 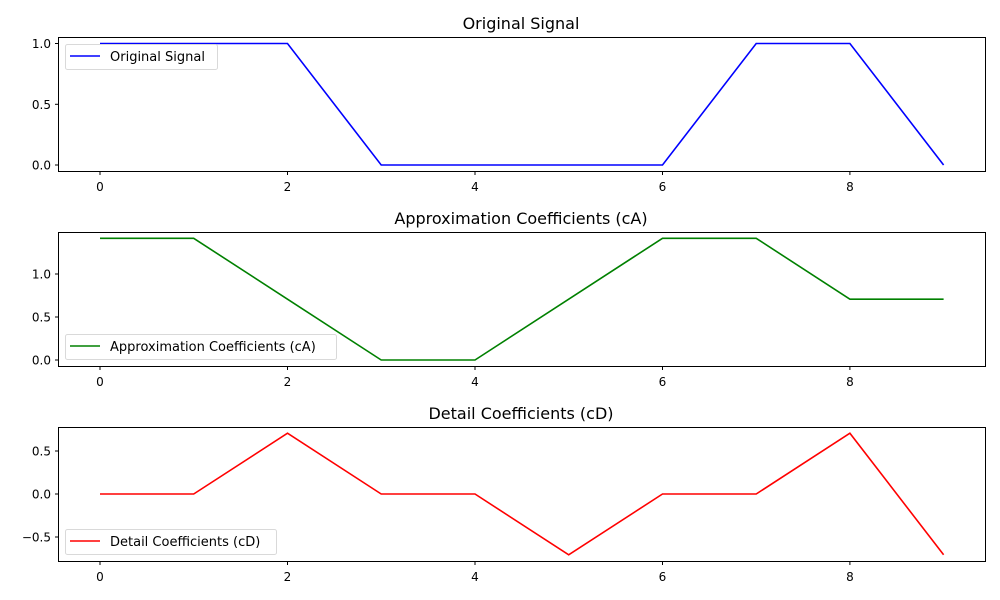 I want to click on subplot-title: Approximation Coefficients (cA), so click(x=520, y=218).